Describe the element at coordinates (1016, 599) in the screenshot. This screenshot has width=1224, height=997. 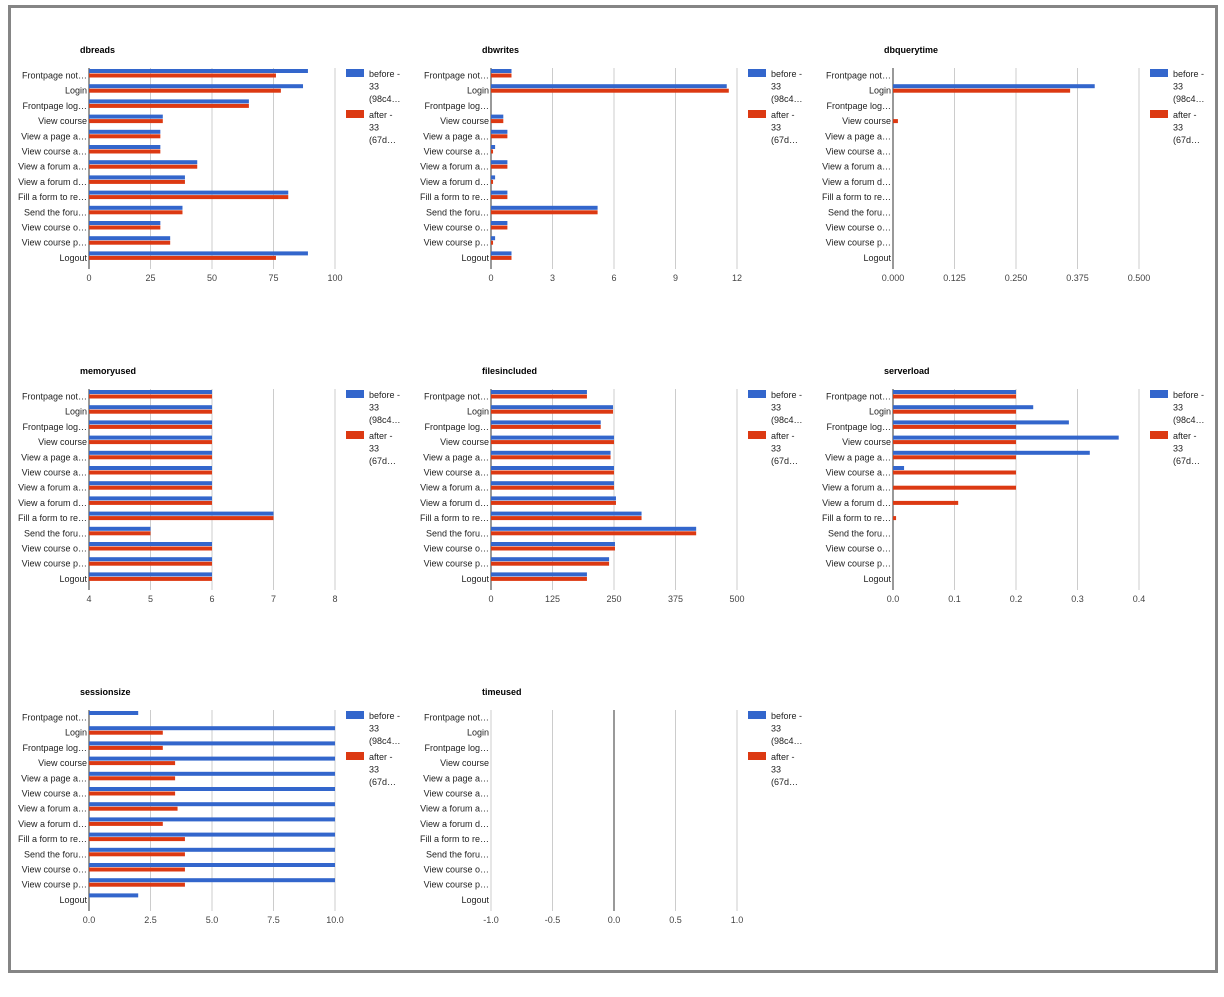
I see `x-tick-label: 0.2` at that location.